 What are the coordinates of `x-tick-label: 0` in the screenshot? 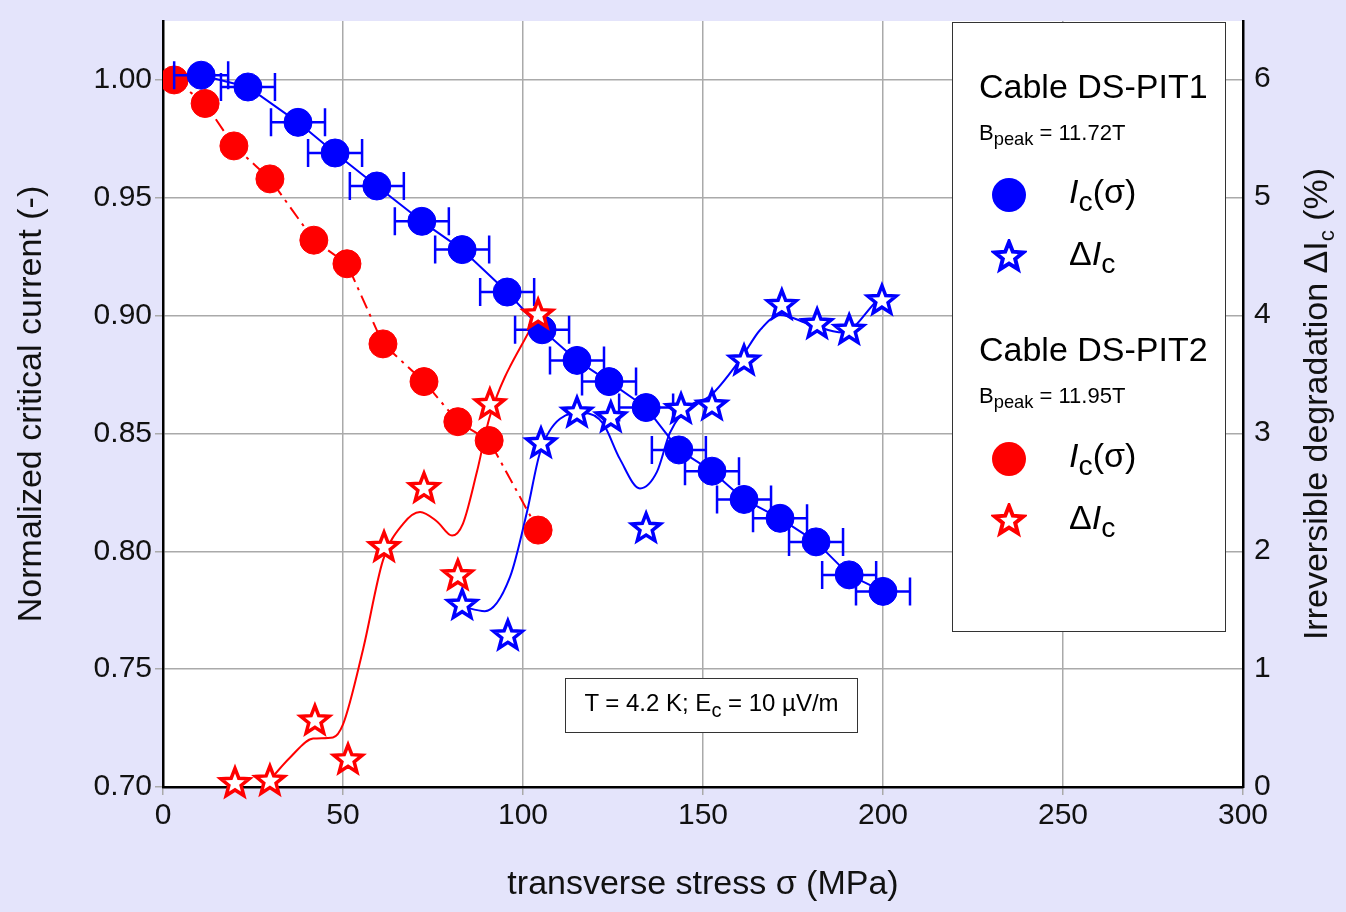 It's located at (163, 814).